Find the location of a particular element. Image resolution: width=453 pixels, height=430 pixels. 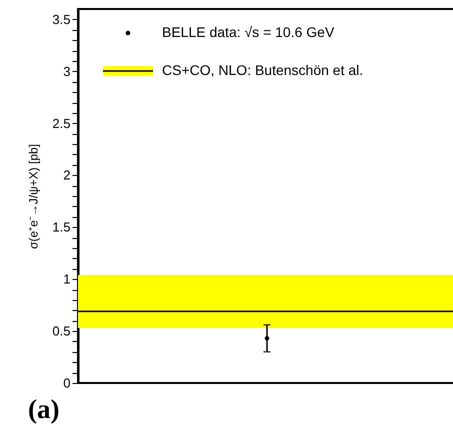

legend-label: CS+CO, NLO: Butenschön et al. is located at coordinates (263, 70).